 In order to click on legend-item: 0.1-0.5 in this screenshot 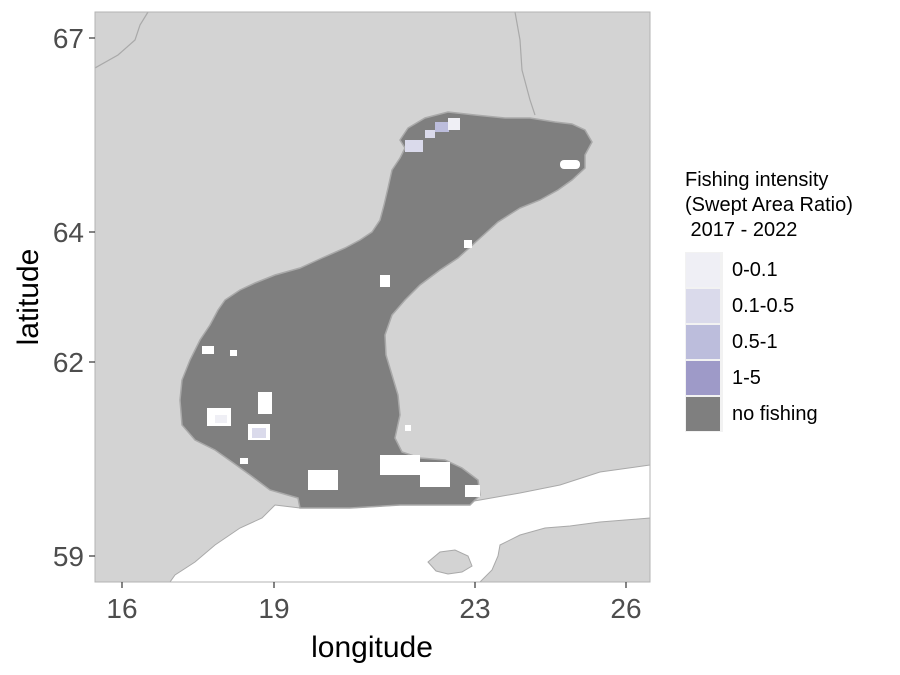, I will do `click(739, 306)`.